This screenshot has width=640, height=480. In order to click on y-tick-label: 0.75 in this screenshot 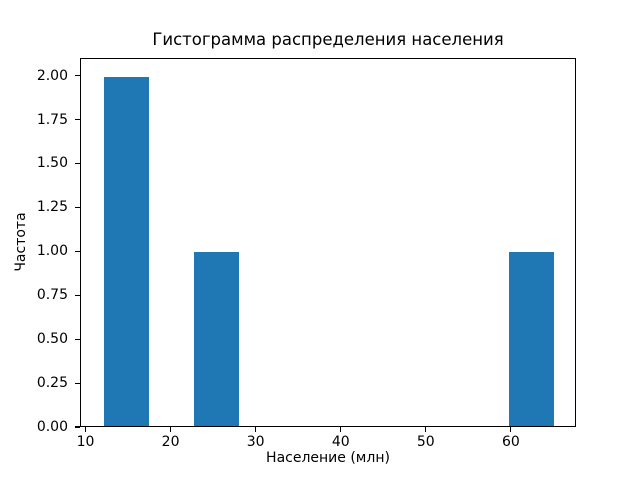, I will do `click(52, 295)`.